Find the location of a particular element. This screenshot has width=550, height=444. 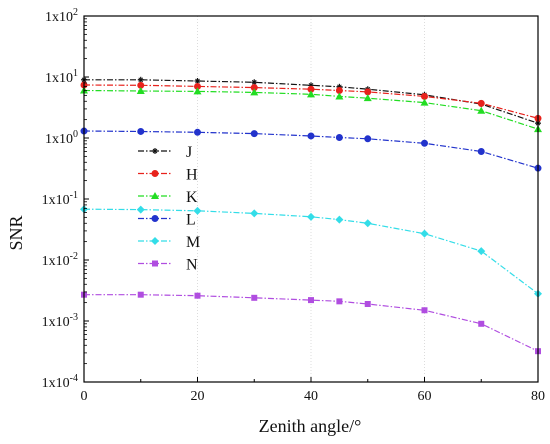

x-tick-label: 80 is located at coordinates (538, 396).